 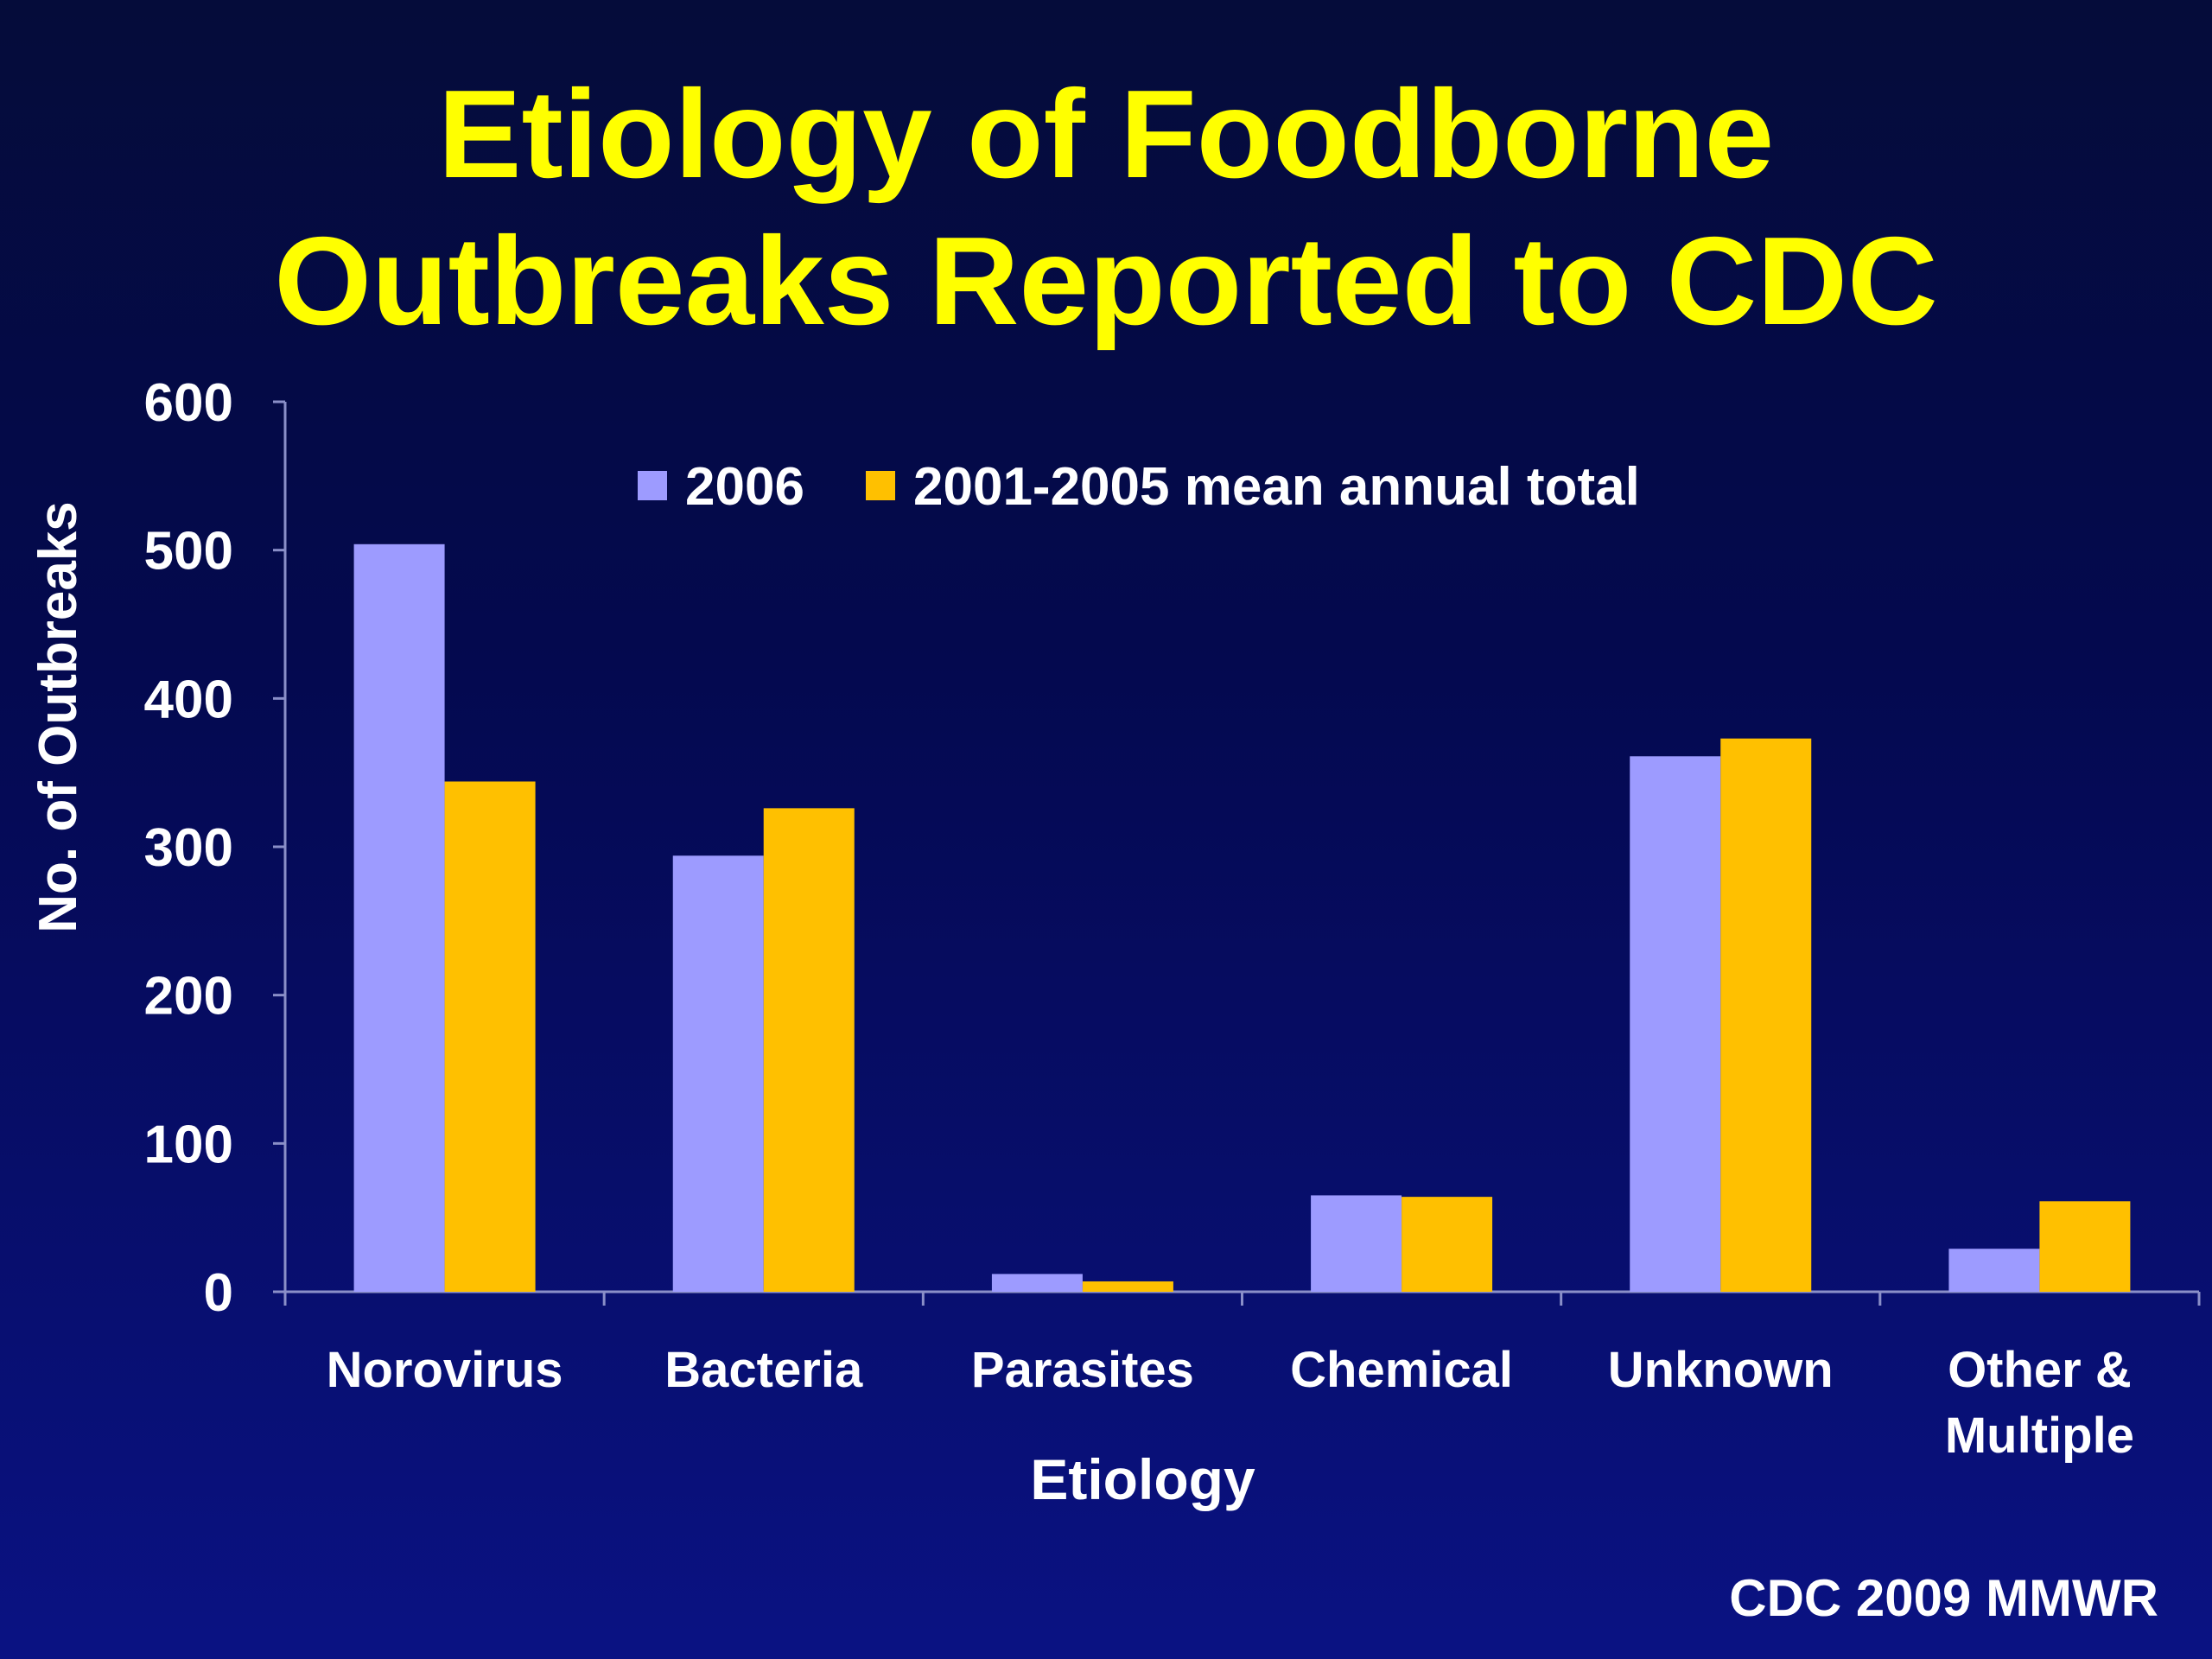 What do you see at coordinates (1276, 487) in the screenshot?
I see `legend-item-mean-label: 2001-2005 mean annual total` at bounding box center [1276, 487].